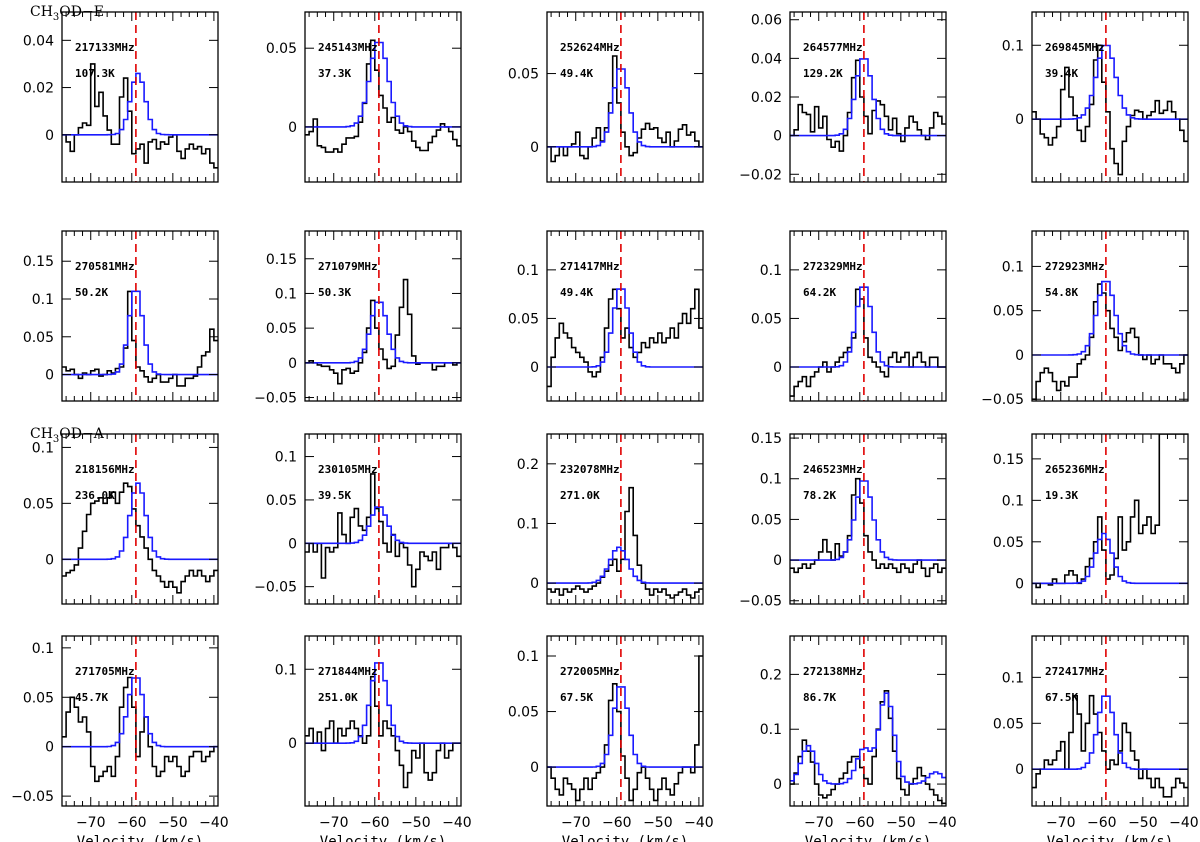  I want to click on frequency-label: 232078MHz, so click(590, 469).